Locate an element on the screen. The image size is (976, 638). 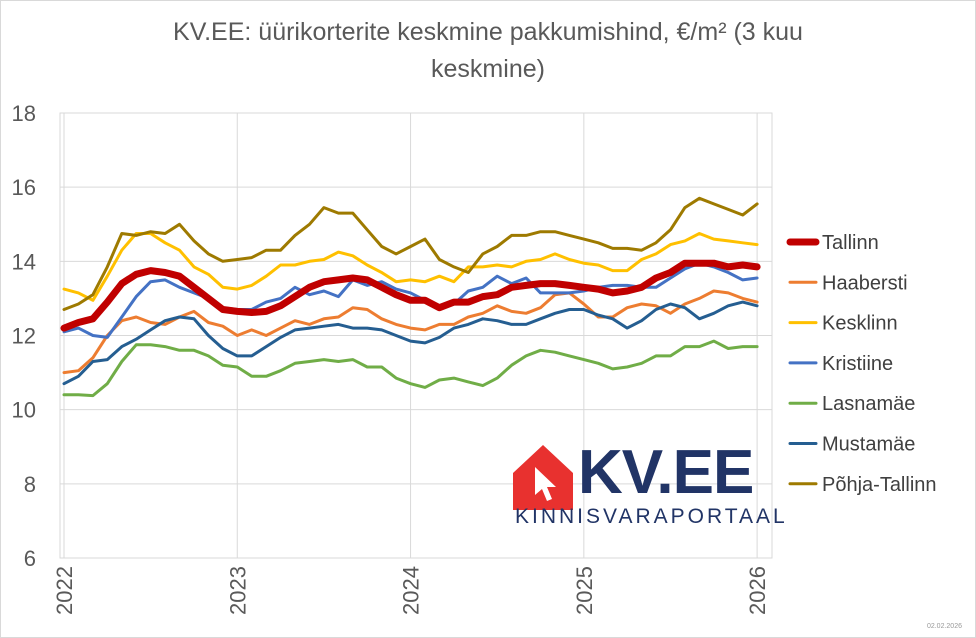
kv-ee-logo: KV.EE KINNISVARAPORTAAL is located at coordinates (649, 485).